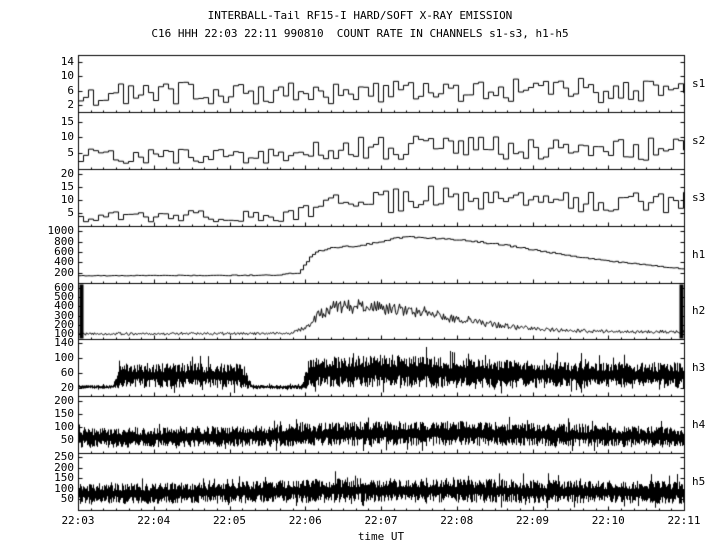 This screenshot has width=720, height=550. I want to click on panel-label-h5: h5, so click(699, 481).